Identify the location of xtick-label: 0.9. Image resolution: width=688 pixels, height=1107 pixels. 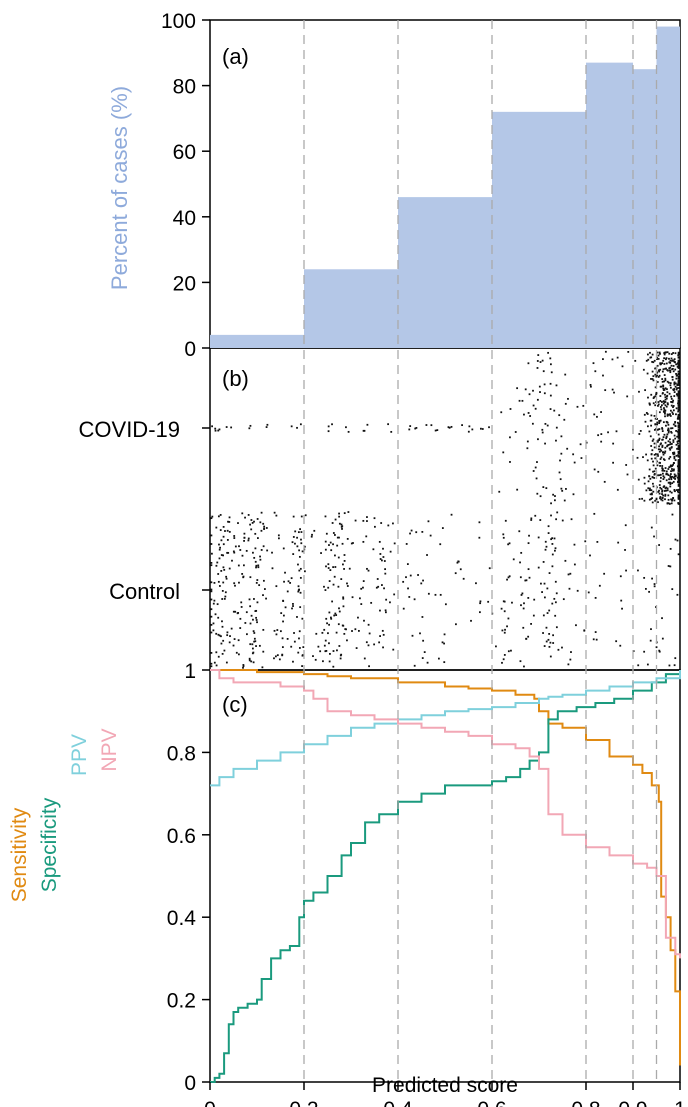
(632, 1102).